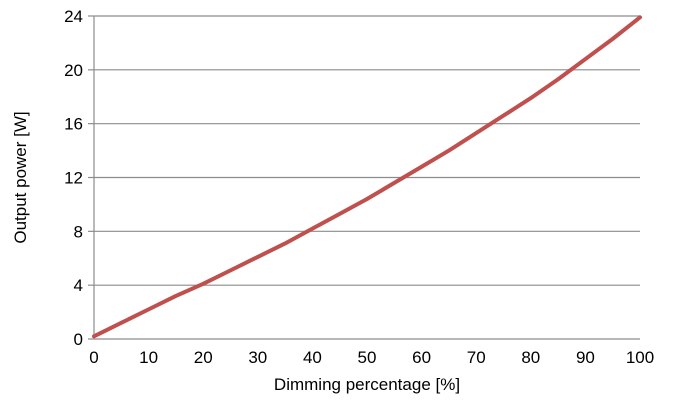 The height and width of the screenshot is (401, 673). What do you see at coordinates (73, 16) in the screenshot?
I see `y-tick-label-24: 24` at bounding box center [73, 16].